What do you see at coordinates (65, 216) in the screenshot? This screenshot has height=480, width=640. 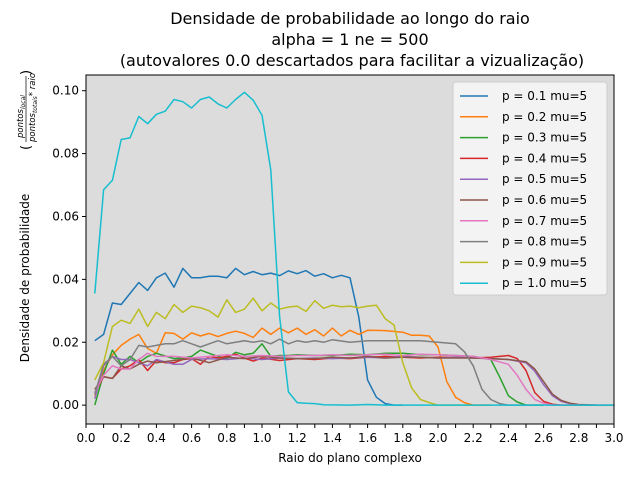 I see `y-tick-label: 0.06` at bounding box center [65, 216].